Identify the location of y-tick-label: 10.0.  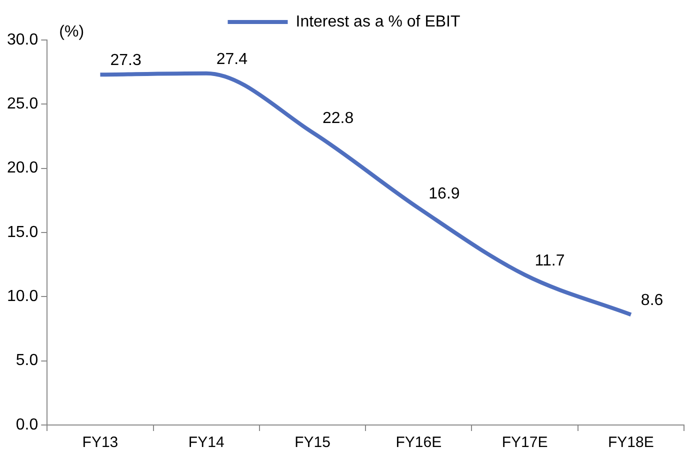
(22, 297).